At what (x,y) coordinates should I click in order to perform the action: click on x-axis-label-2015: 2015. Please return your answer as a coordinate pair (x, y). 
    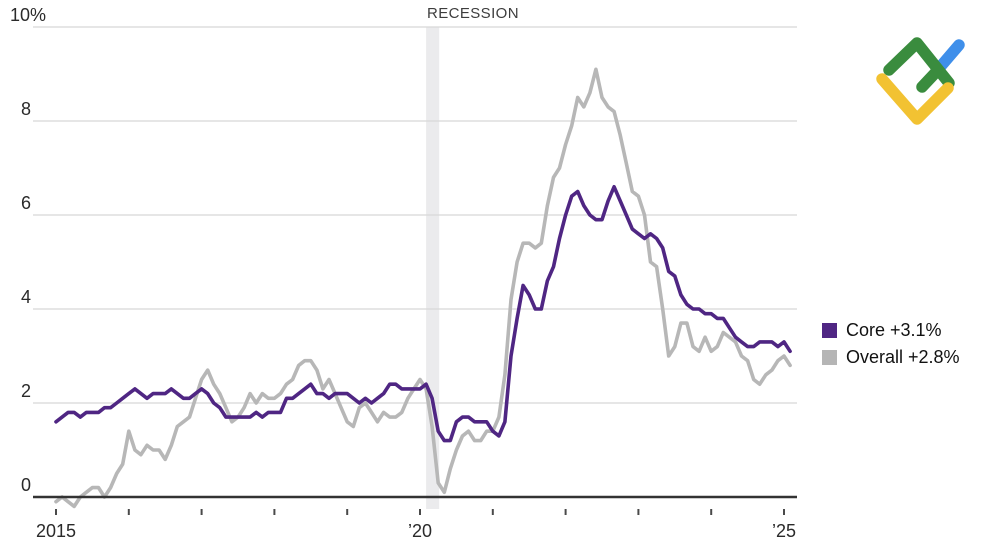
    Looking at the image, I should click on (56, 531).